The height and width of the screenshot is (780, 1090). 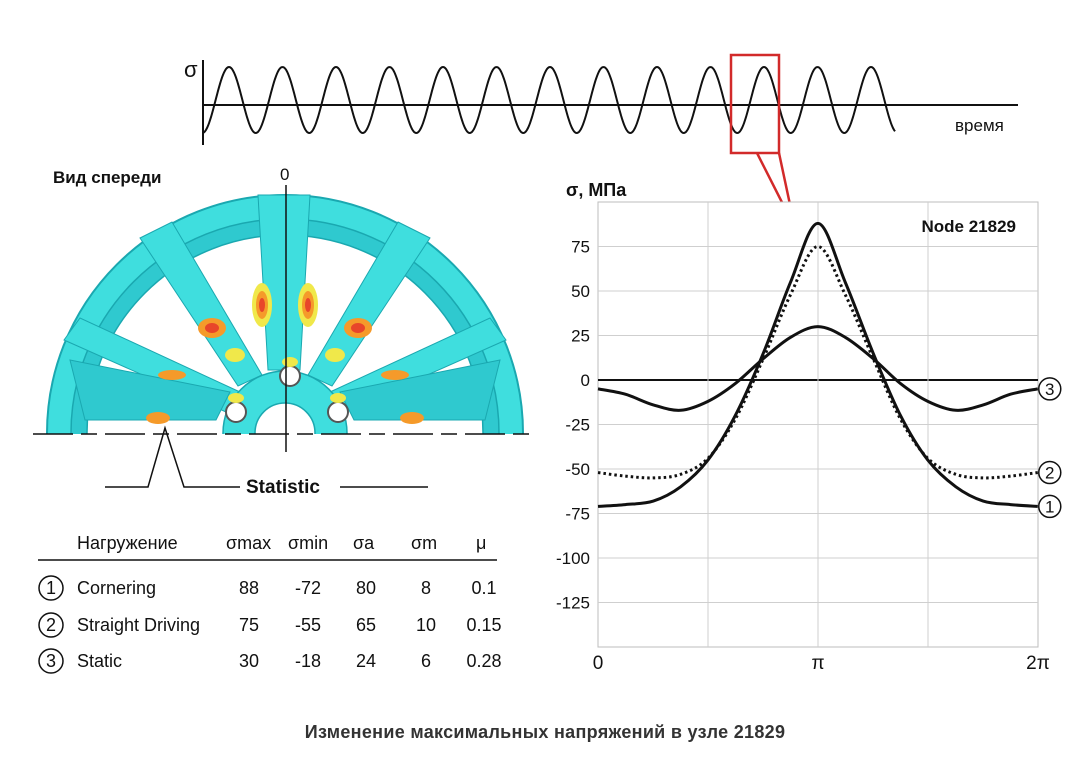 What do you see at coordinates (426, 625) in the screenshot?
I see `row-sm: 10` at bounding box center [426, 625].